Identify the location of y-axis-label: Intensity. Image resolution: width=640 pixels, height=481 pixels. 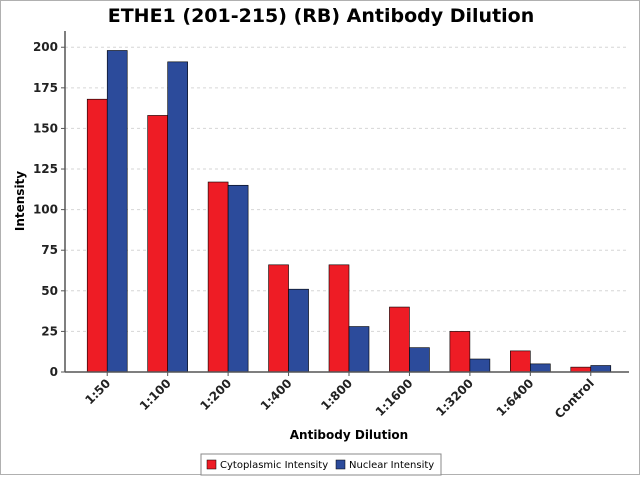
(20, 201).